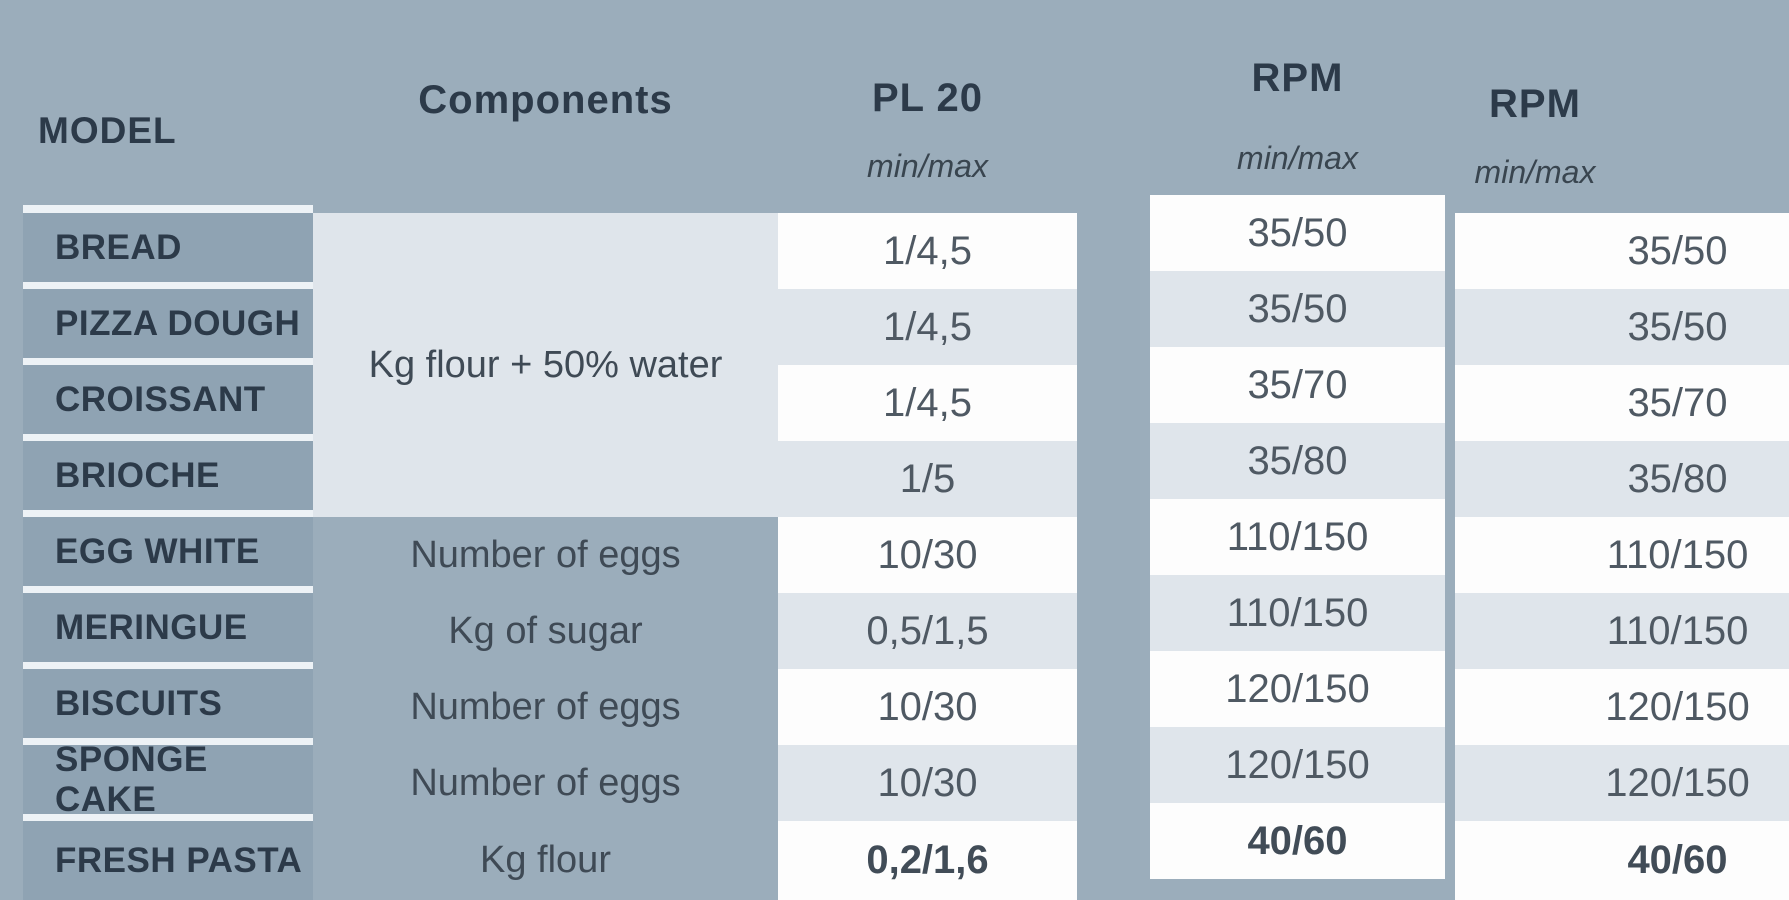  What do you see at coordinates (168, 860) in the screenshot?
I see `model-cell: FRESH PASTA` at bounding box center [168, 860].